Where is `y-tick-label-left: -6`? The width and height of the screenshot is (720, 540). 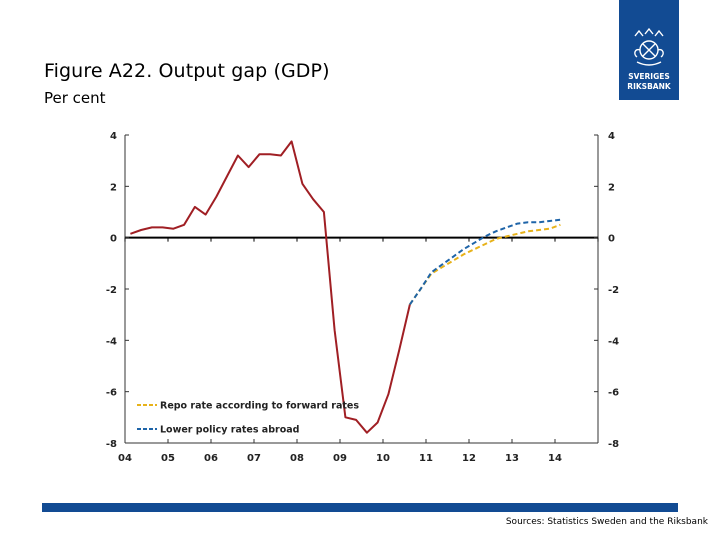
y-tick-label-left: -6 is located at coordinates (111, 393).